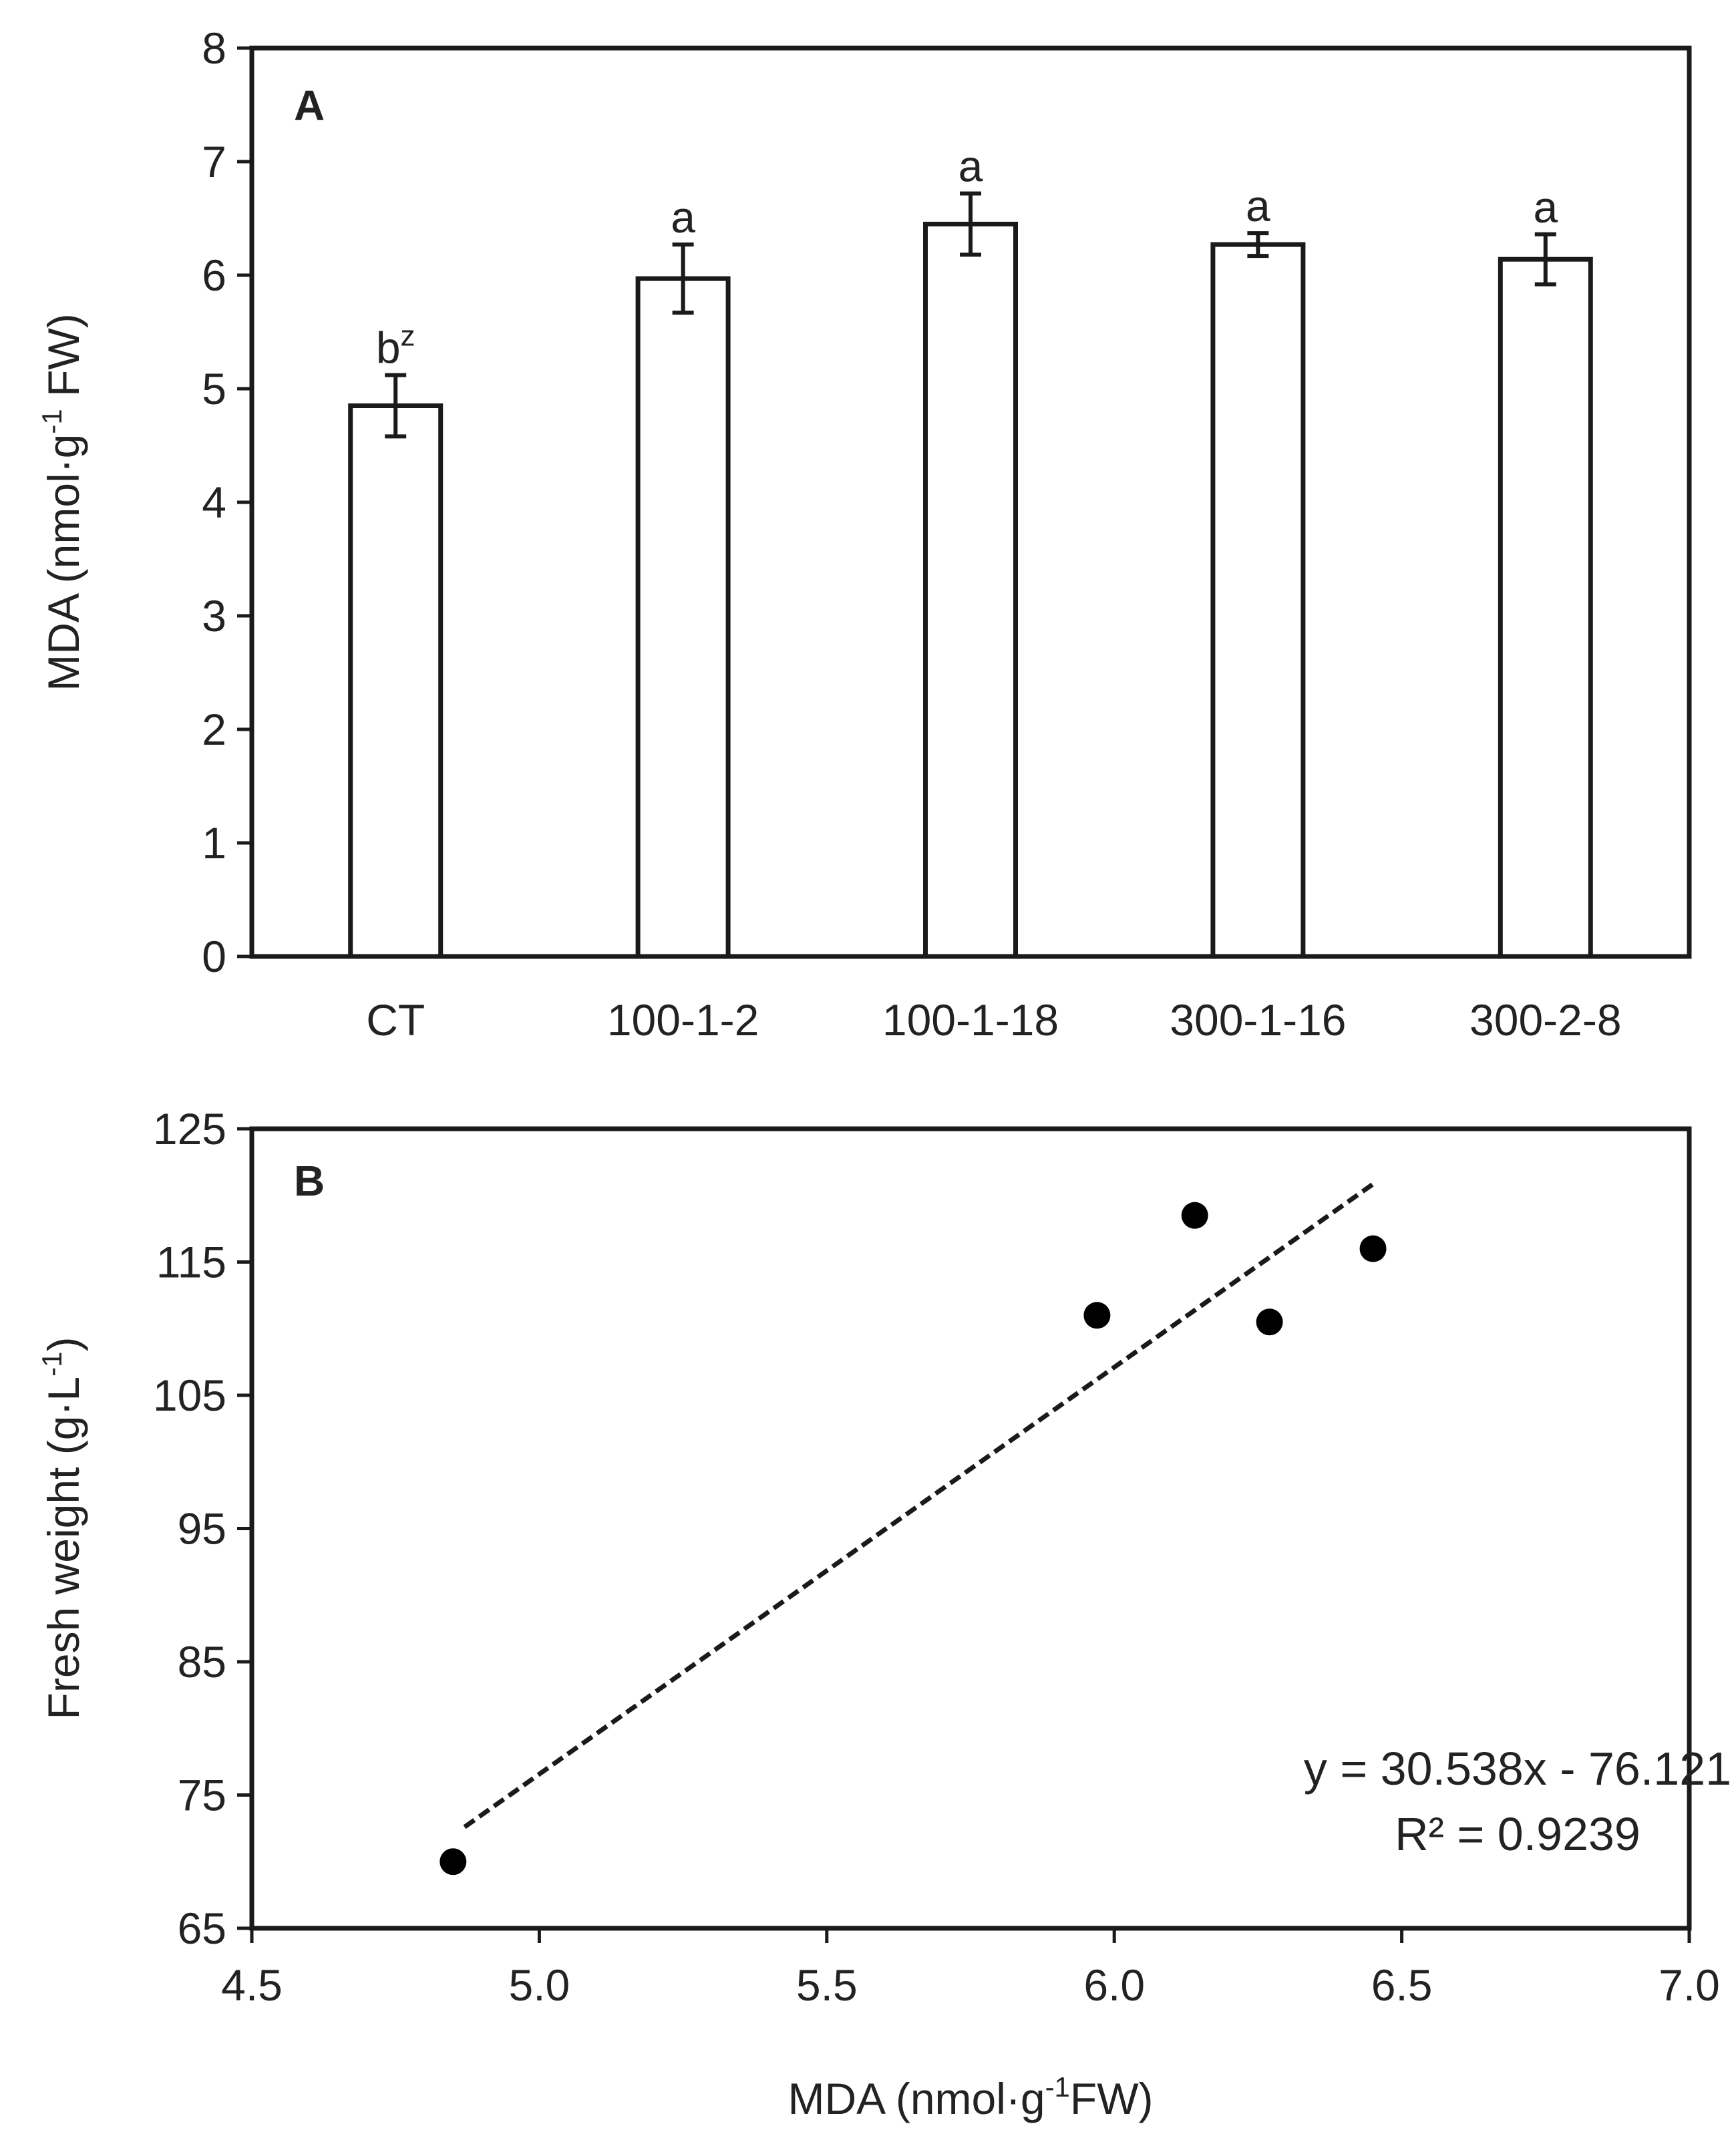 The image size is (1736, 2138). I want to click on y-tick-label: 4, so click(214, 502).